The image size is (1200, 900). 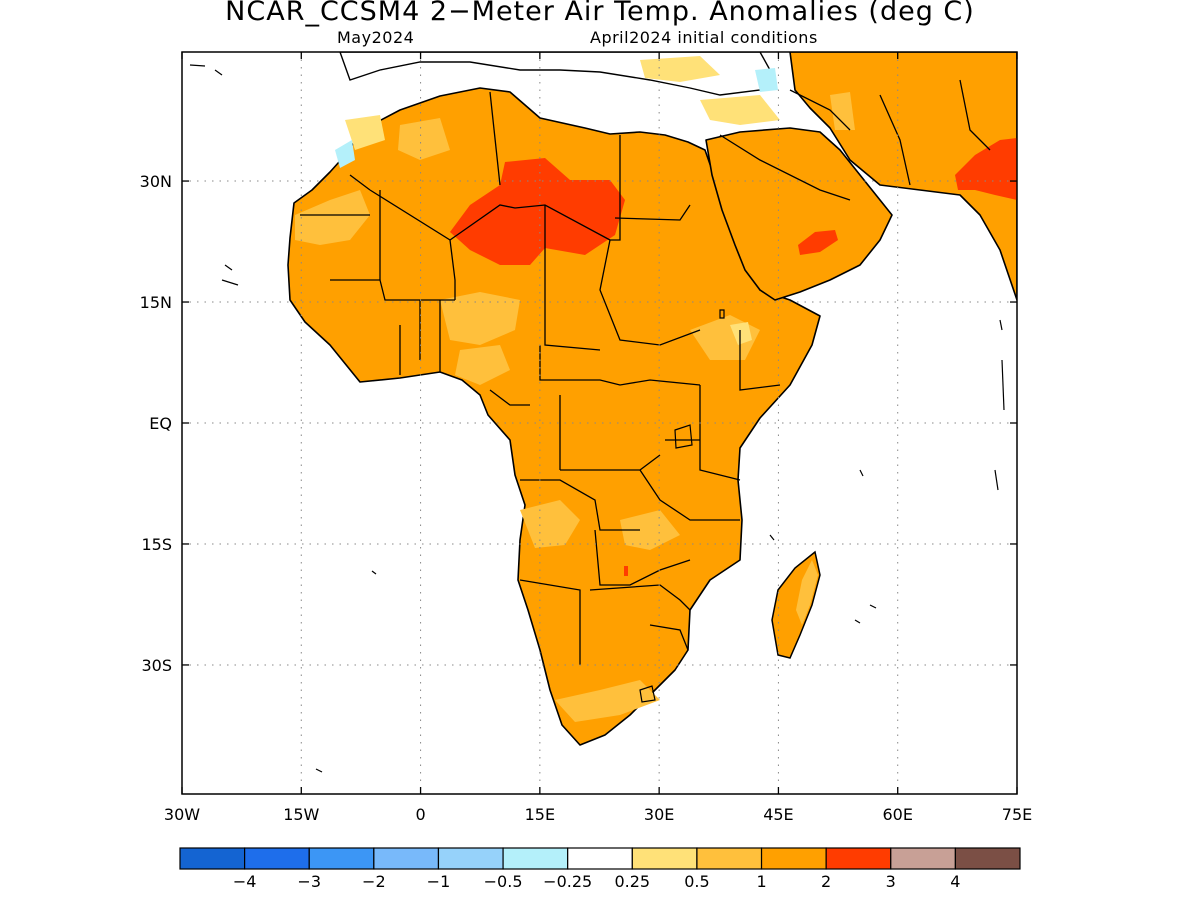 I want to click on anomaly-0-25-to-0-5-regions, so click(x=562, y=200).